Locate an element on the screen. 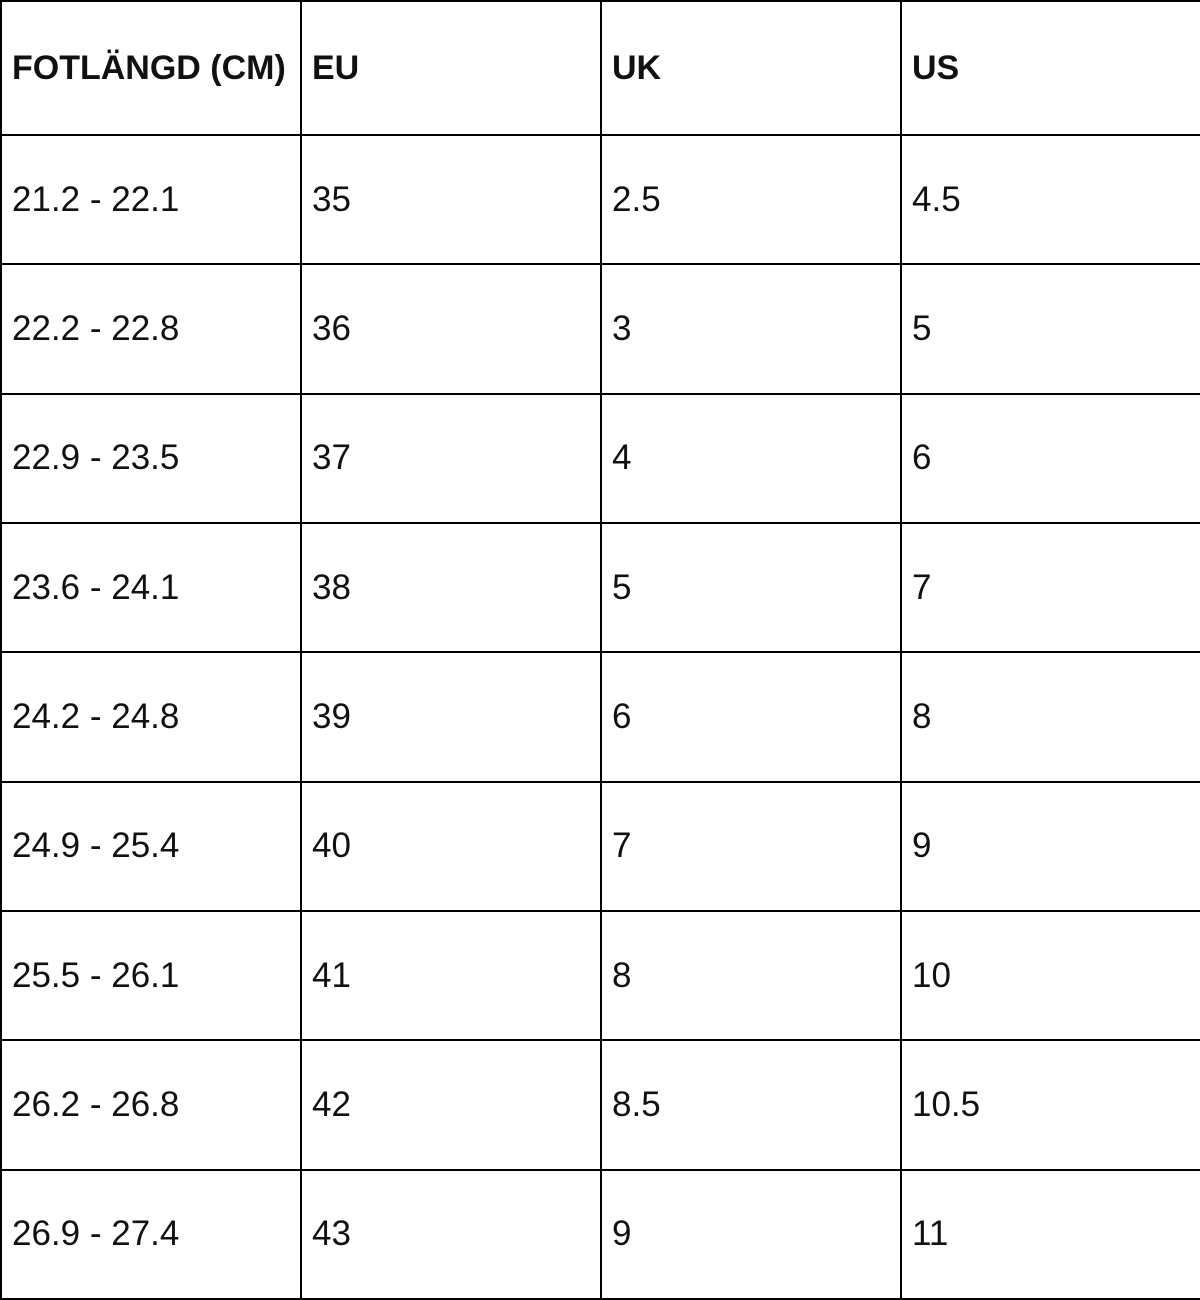  cell-eu: 41 is located at coordinates (451, 975).